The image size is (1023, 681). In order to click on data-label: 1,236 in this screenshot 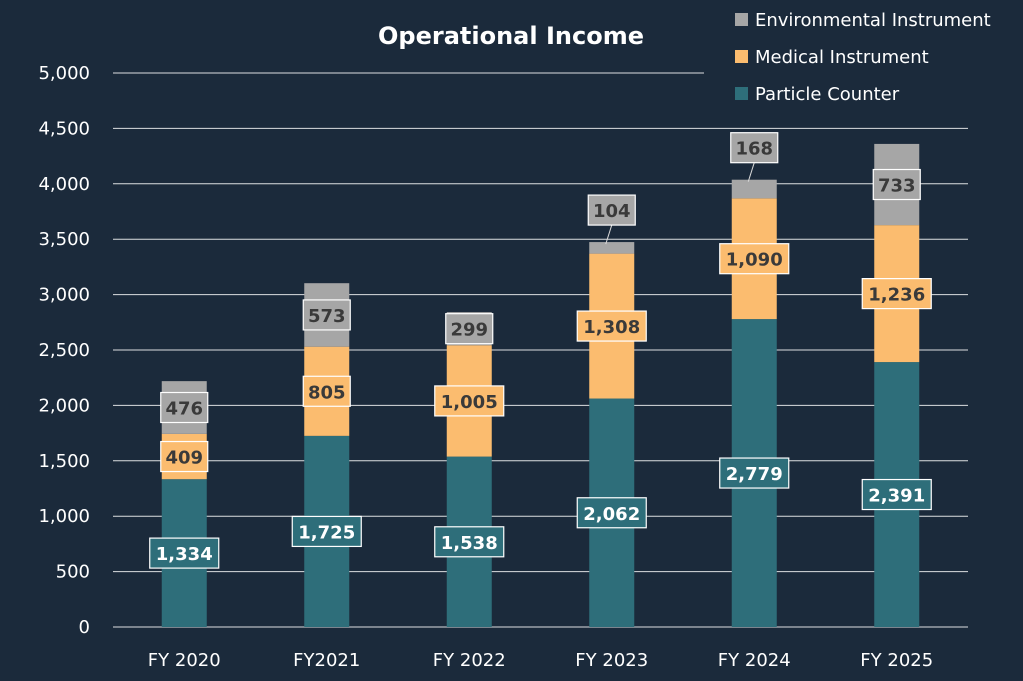, I will do `click(896, 295)`.